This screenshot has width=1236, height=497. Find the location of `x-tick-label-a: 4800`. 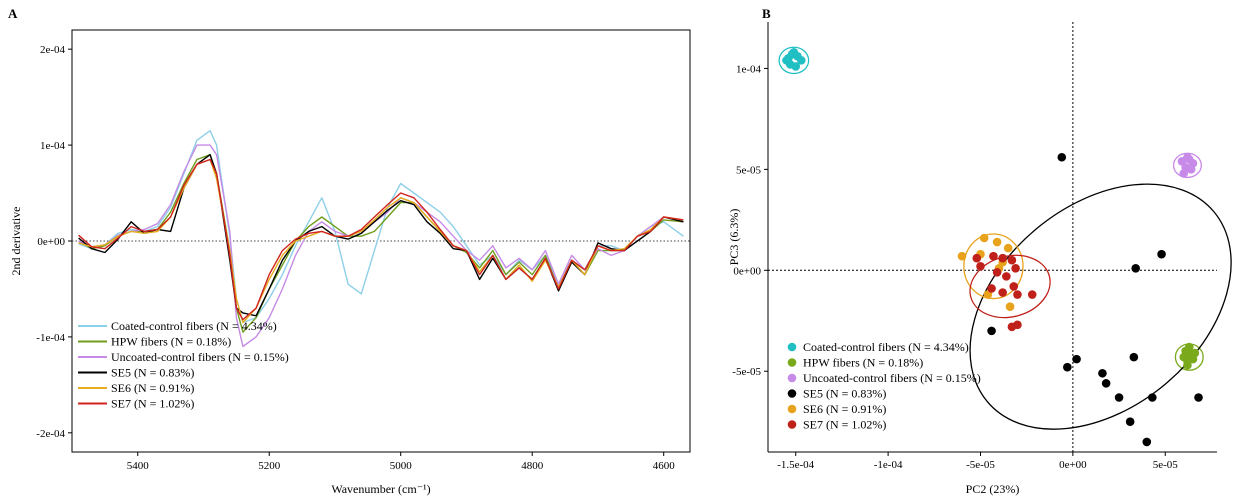

x-tick-label-a: 4800 is located at coordinates (532, 466).